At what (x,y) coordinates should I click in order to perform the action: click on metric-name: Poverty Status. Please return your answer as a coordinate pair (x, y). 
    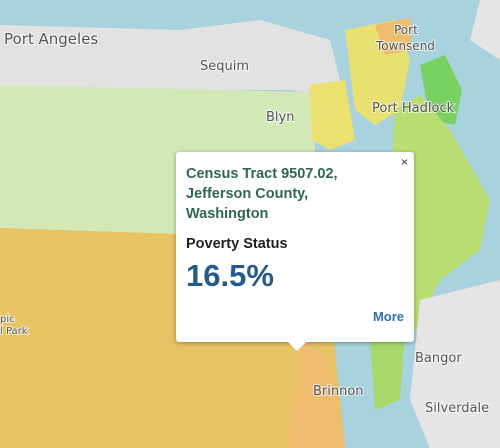
    Looking at the image, I should click on (237, 244).